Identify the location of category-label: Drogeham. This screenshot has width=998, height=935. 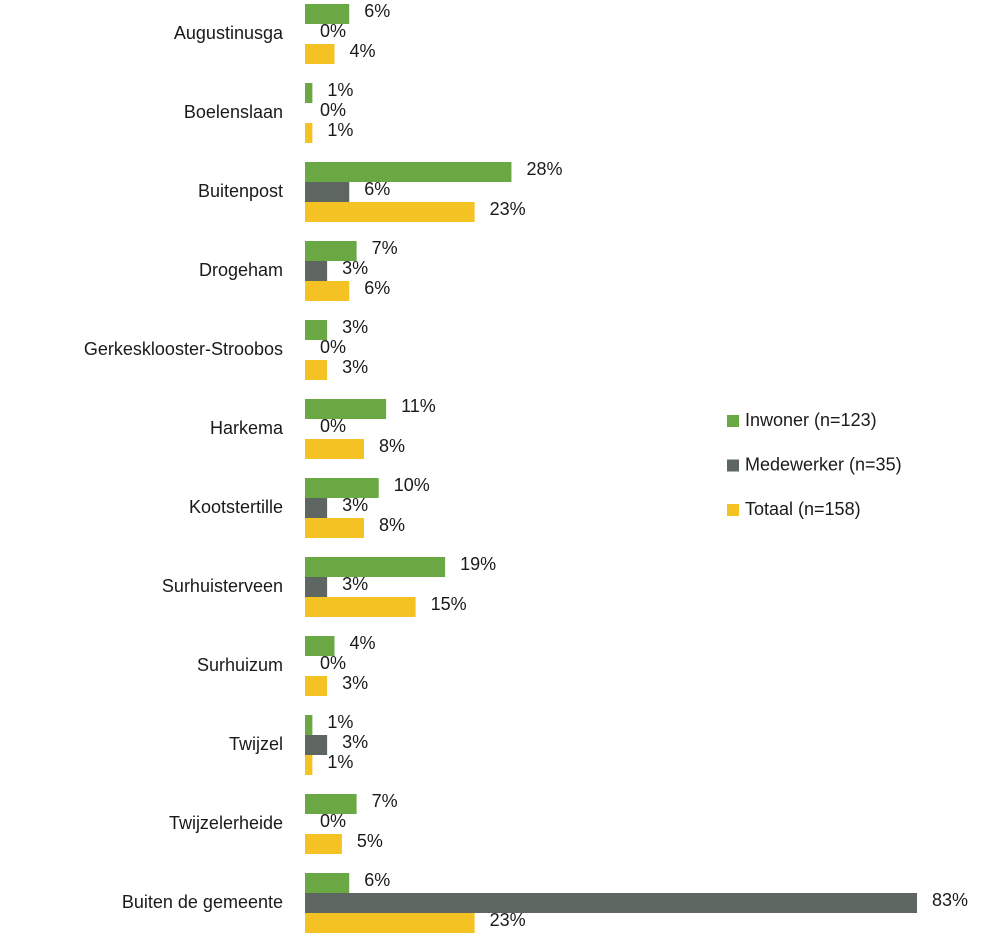
(241, 270).